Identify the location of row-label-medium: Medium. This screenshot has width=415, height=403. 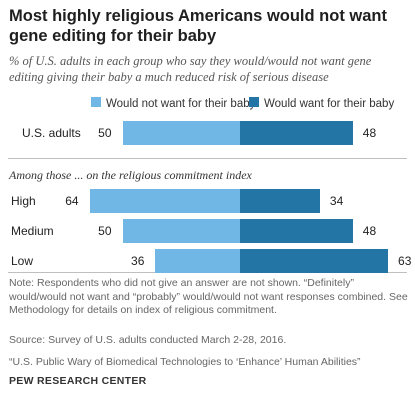
(32, 231).